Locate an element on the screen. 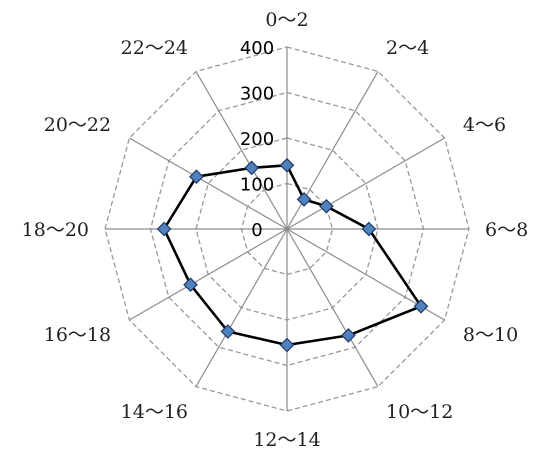 The height and width of the screenshot is (454, 555). category-label: 20～22 is located at coordinates (77, 125).